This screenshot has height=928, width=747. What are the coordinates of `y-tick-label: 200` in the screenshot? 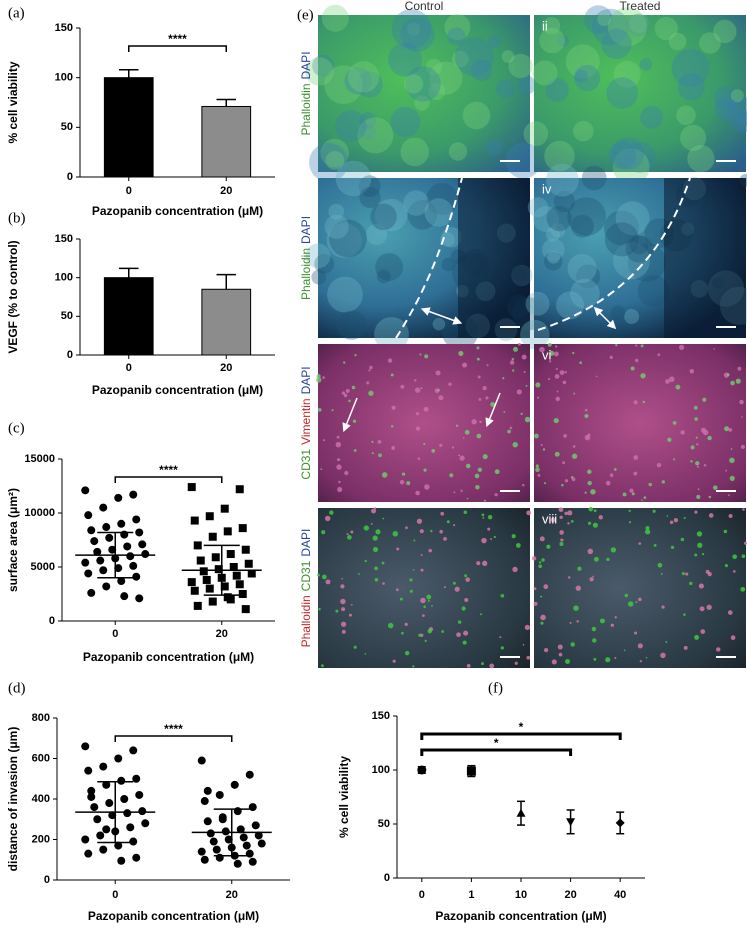 It's located at (41, 839).